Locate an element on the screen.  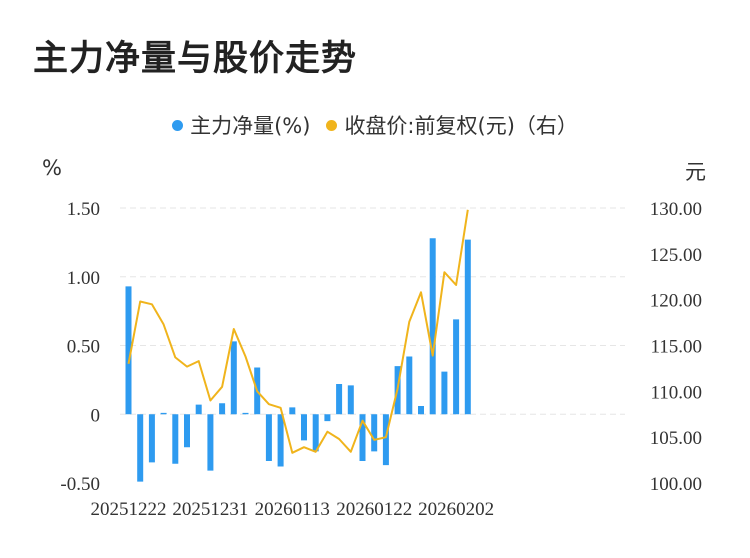
right-tick-label: 100.00 is located at coordinates (676, 484).